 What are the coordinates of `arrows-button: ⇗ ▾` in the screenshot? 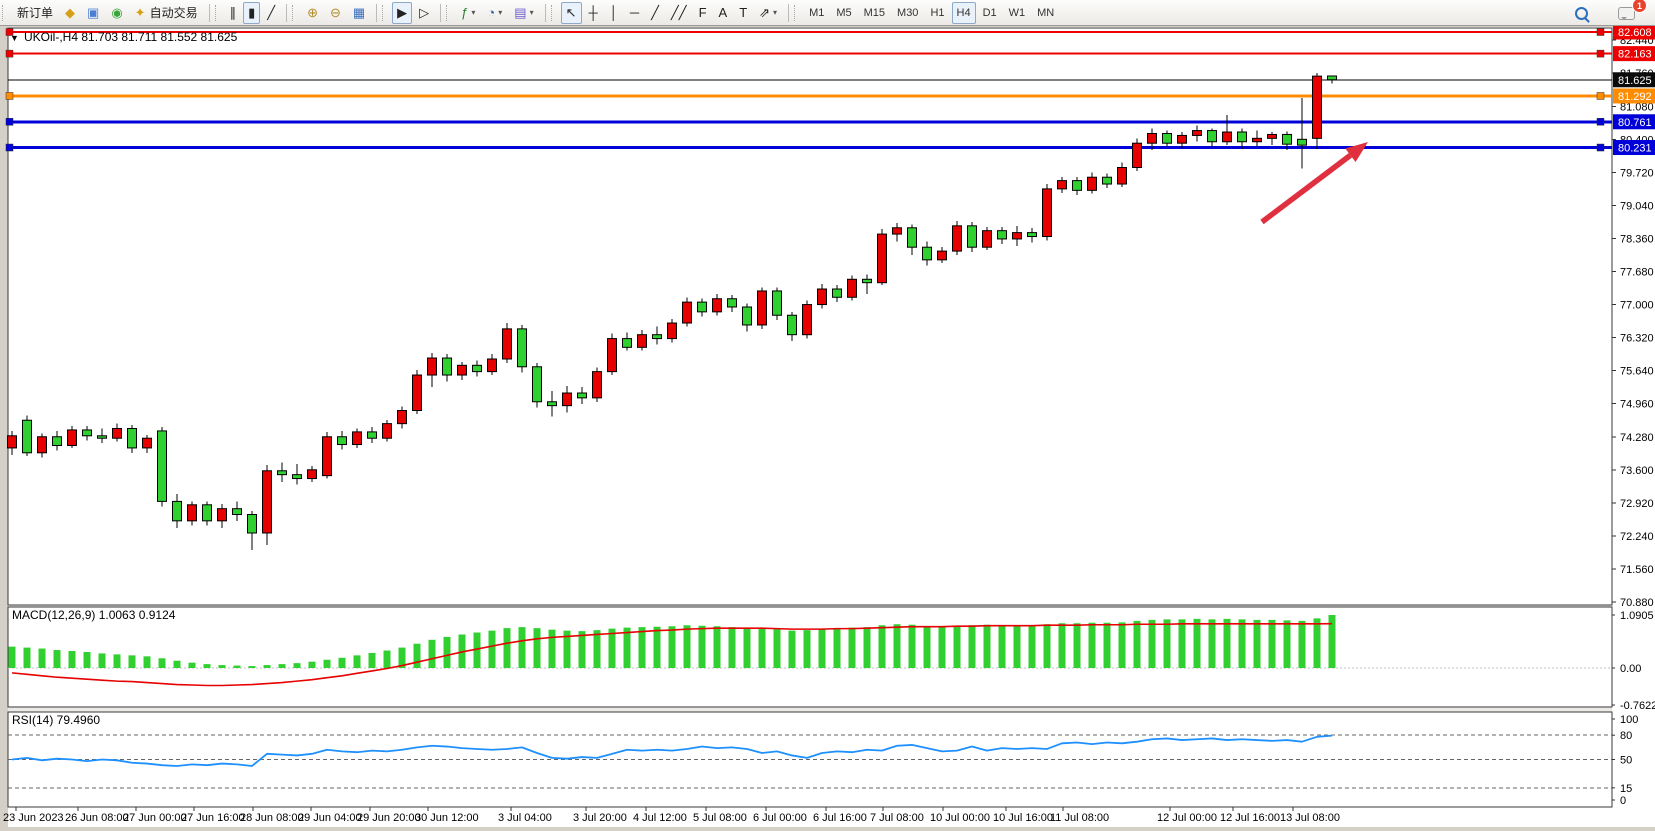 It's located at (768, 13).